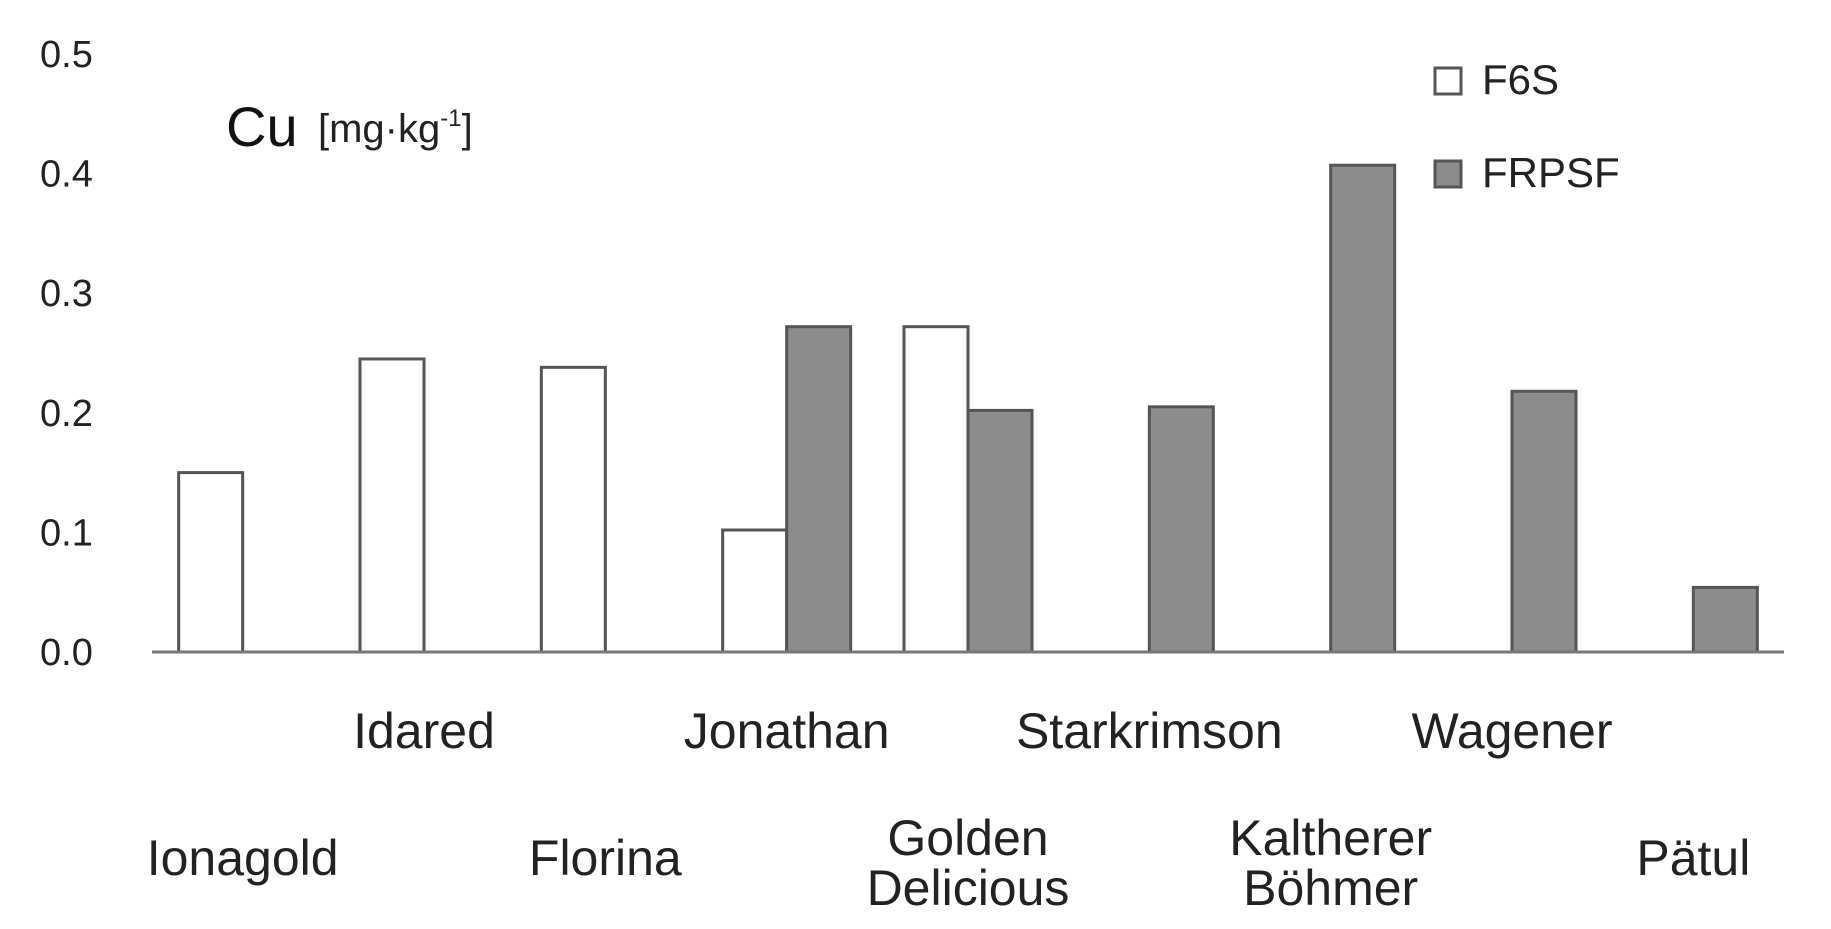 This screenshot has width=1831, height=929. Describe the element at coordinates (66, 414) in the screenshot. I see `y-tick-label: 0.2` at that location.